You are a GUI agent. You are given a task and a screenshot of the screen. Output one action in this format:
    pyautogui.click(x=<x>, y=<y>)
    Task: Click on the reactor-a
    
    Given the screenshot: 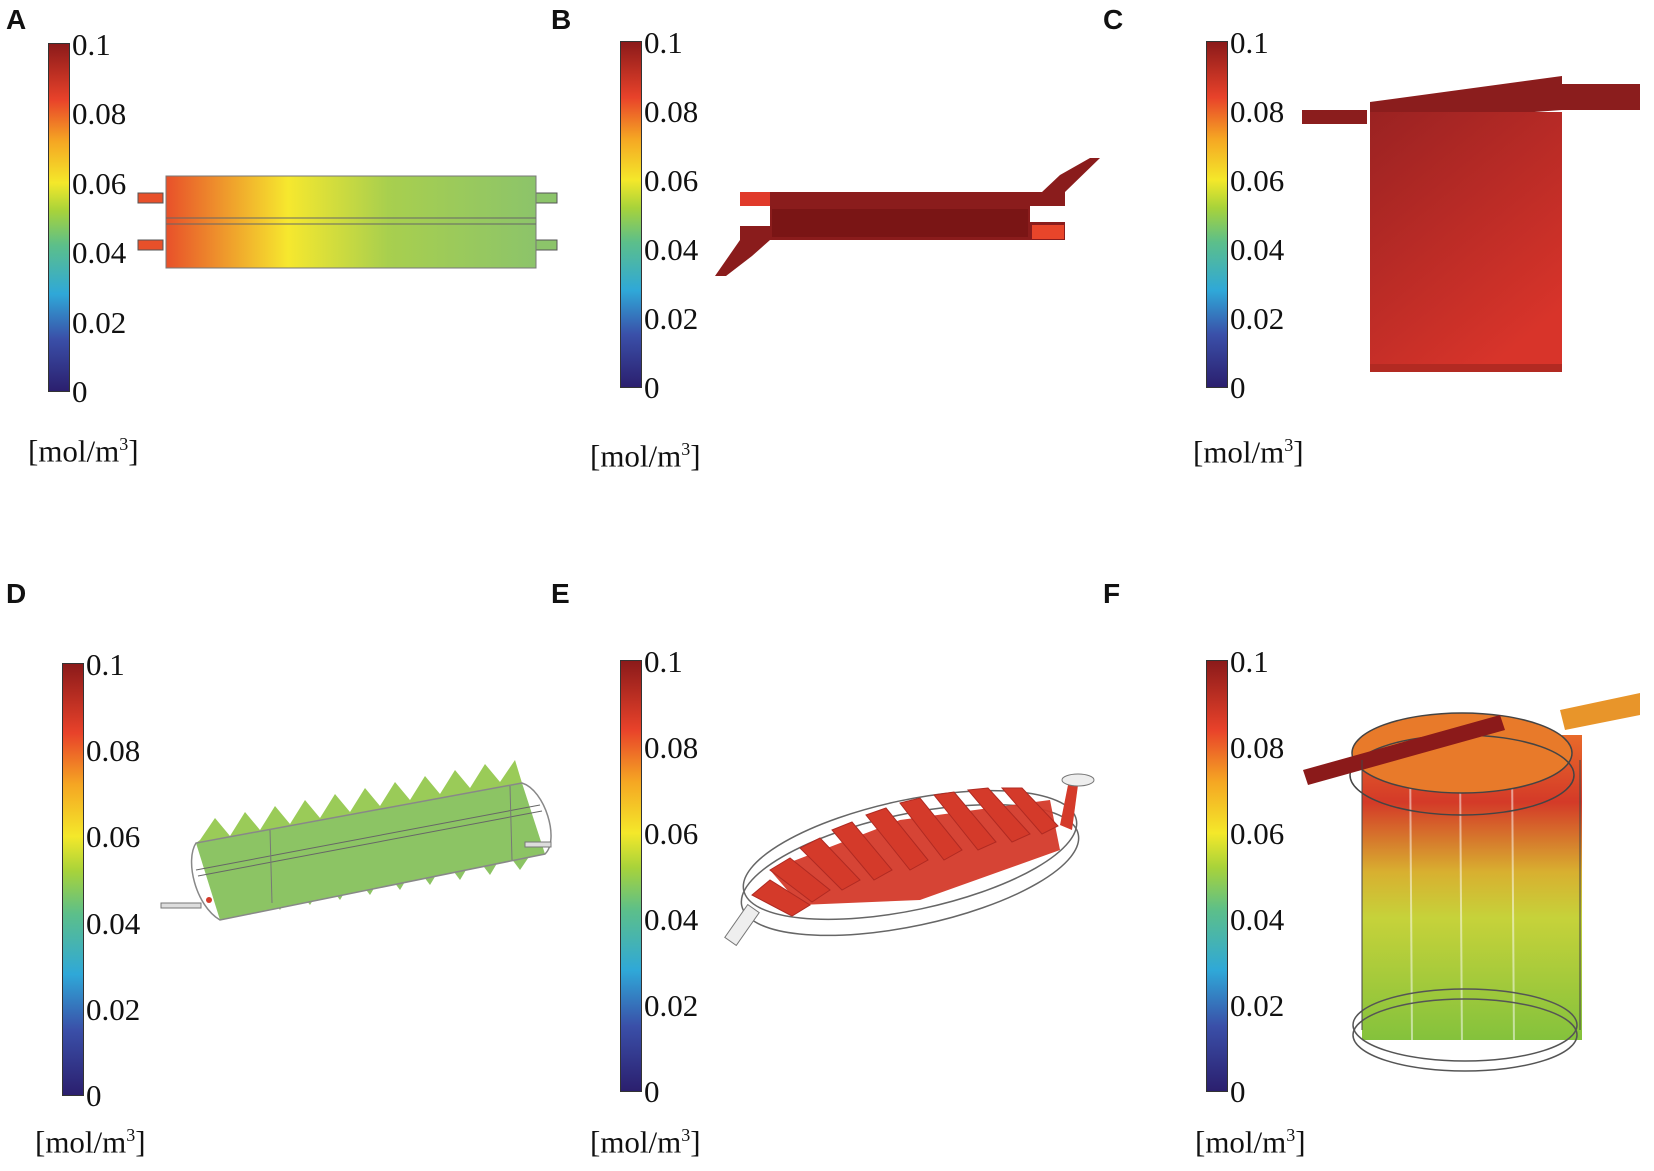 What is the action you would take?
    pyautogui.click(x=347, y=222)
    